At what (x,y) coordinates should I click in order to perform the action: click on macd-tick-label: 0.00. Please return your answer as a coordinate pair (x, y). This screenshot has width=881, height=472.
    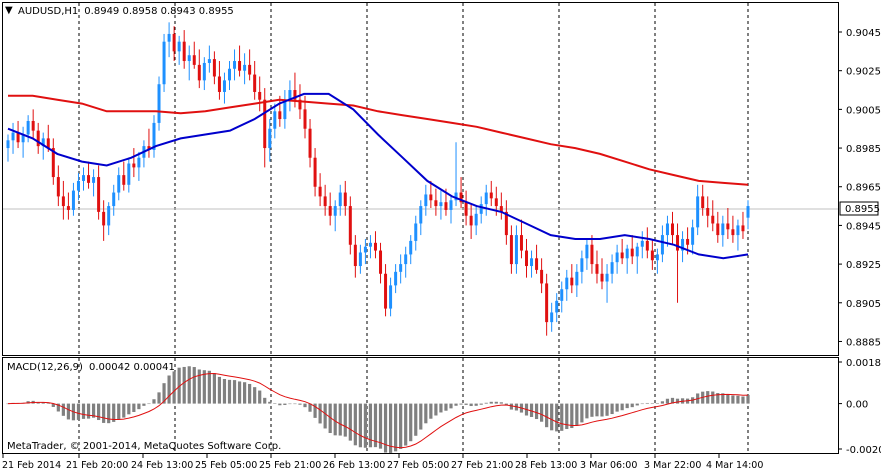
    Looking at the image, I should click on (857, 405).